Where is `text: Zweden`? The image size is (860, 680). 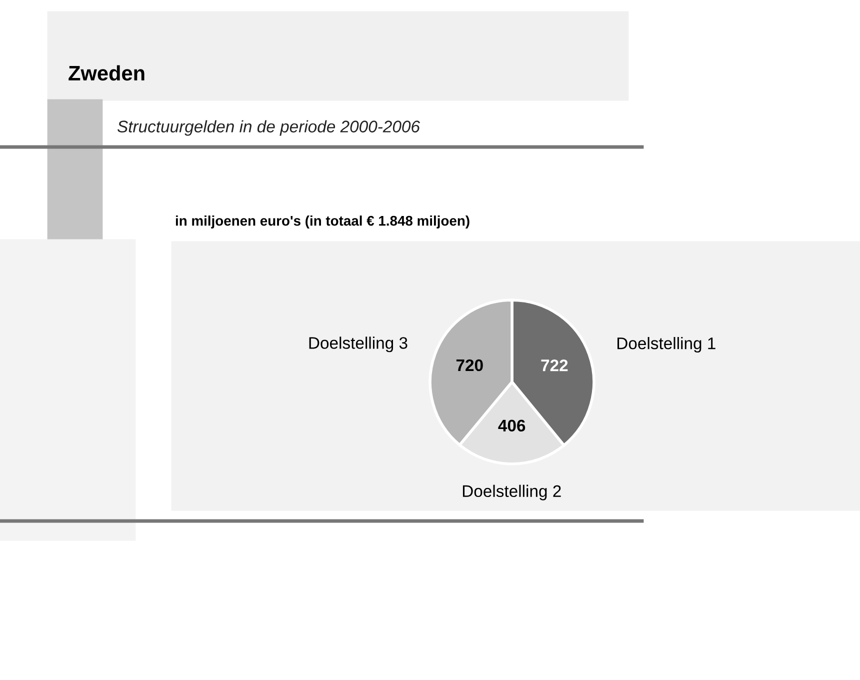
text: Zweden is located at coordinates (106, 73).